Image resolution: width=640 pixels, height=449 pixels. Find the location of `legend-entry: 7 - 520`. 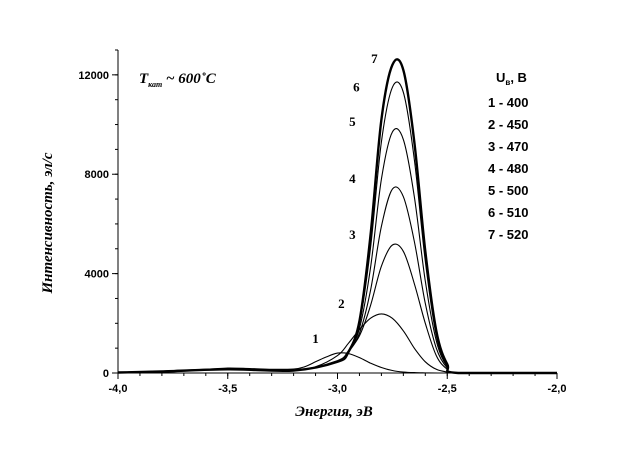

legend-entry: 7 - 520 is located at coordinates (508, 234).